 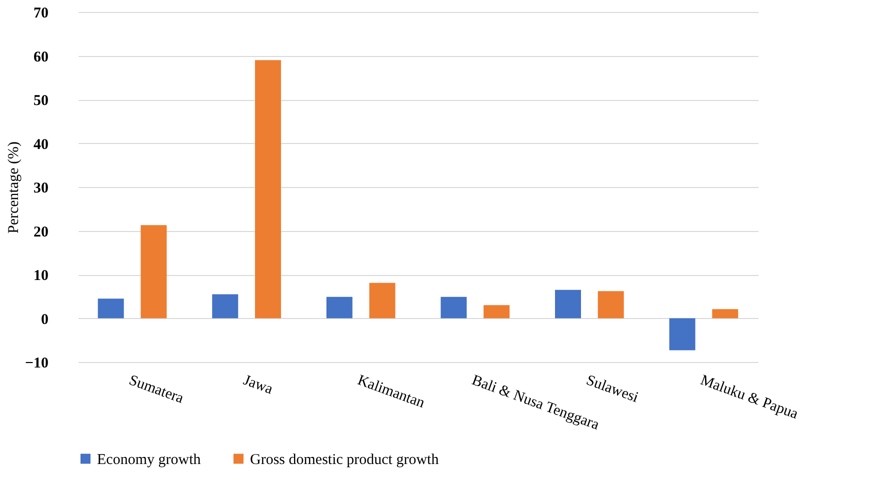 What do you see at coordinates (41, 14) in the screenshot?
I see `y-tick-label: 70` at bounding box center [41, 14].